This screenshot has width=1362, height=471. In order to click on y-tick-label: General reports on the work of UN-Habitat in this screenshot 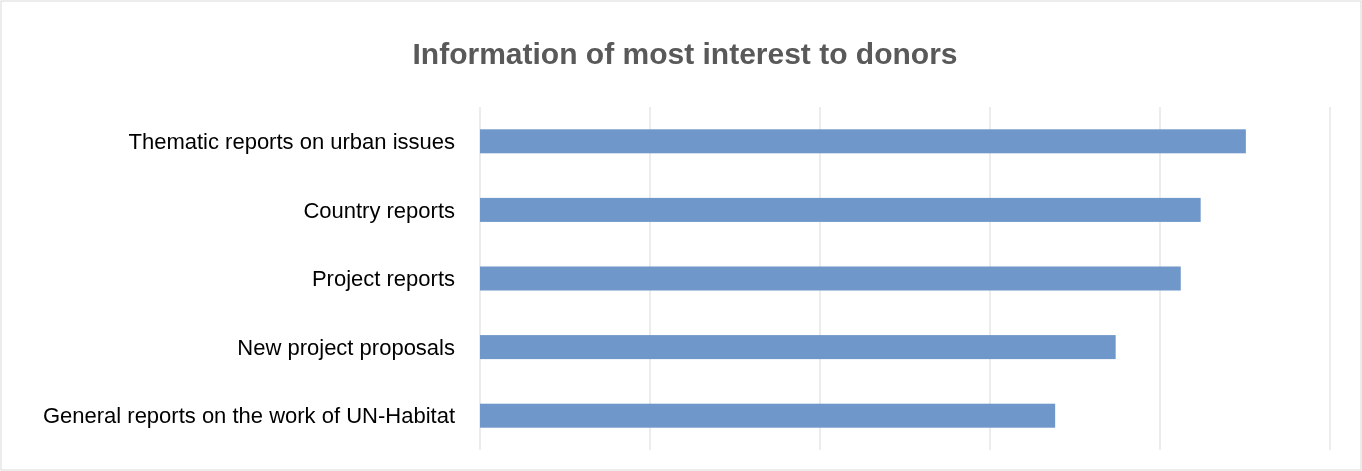, I will do `click(248, 416)`.